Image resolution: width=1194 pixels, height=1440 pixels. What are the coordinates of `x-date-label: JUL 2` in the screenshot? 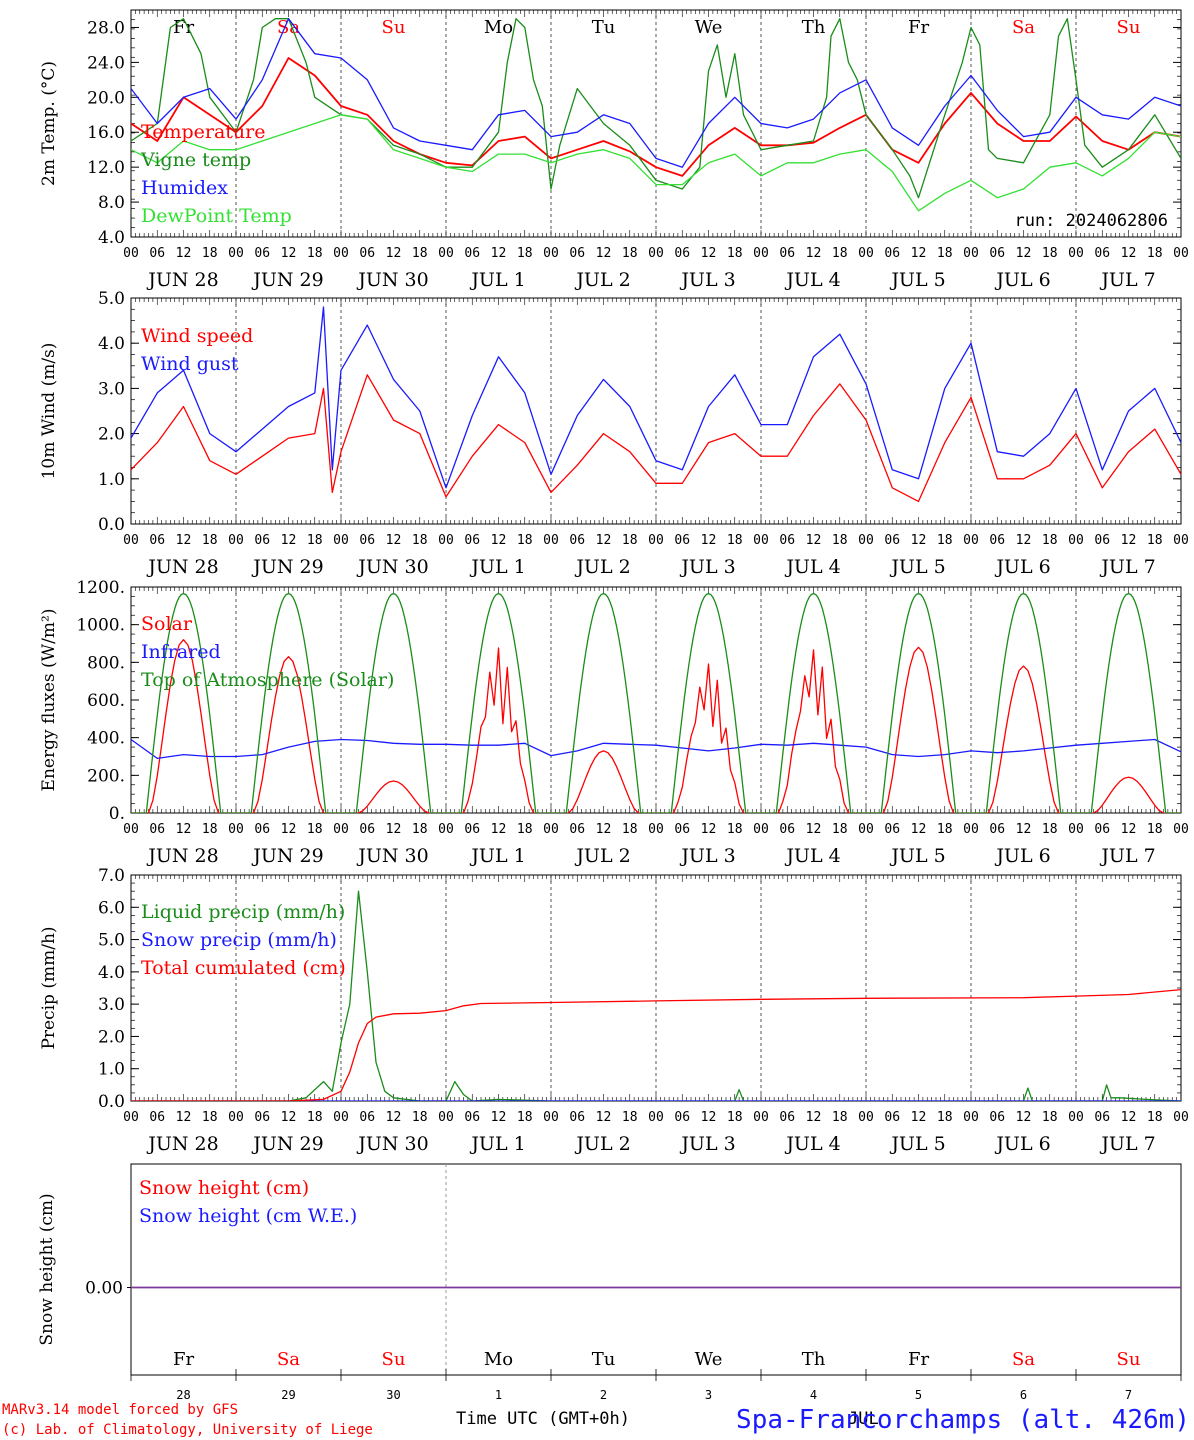 It's located at (602, 856).